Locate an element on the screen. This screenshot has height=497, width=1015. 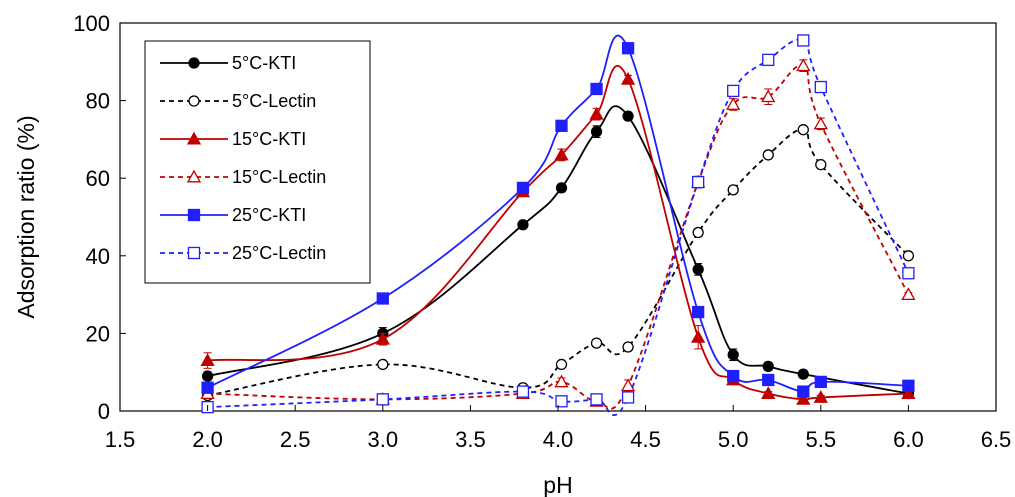
y-tick-label: 60 is located at coordinates (98, 178).